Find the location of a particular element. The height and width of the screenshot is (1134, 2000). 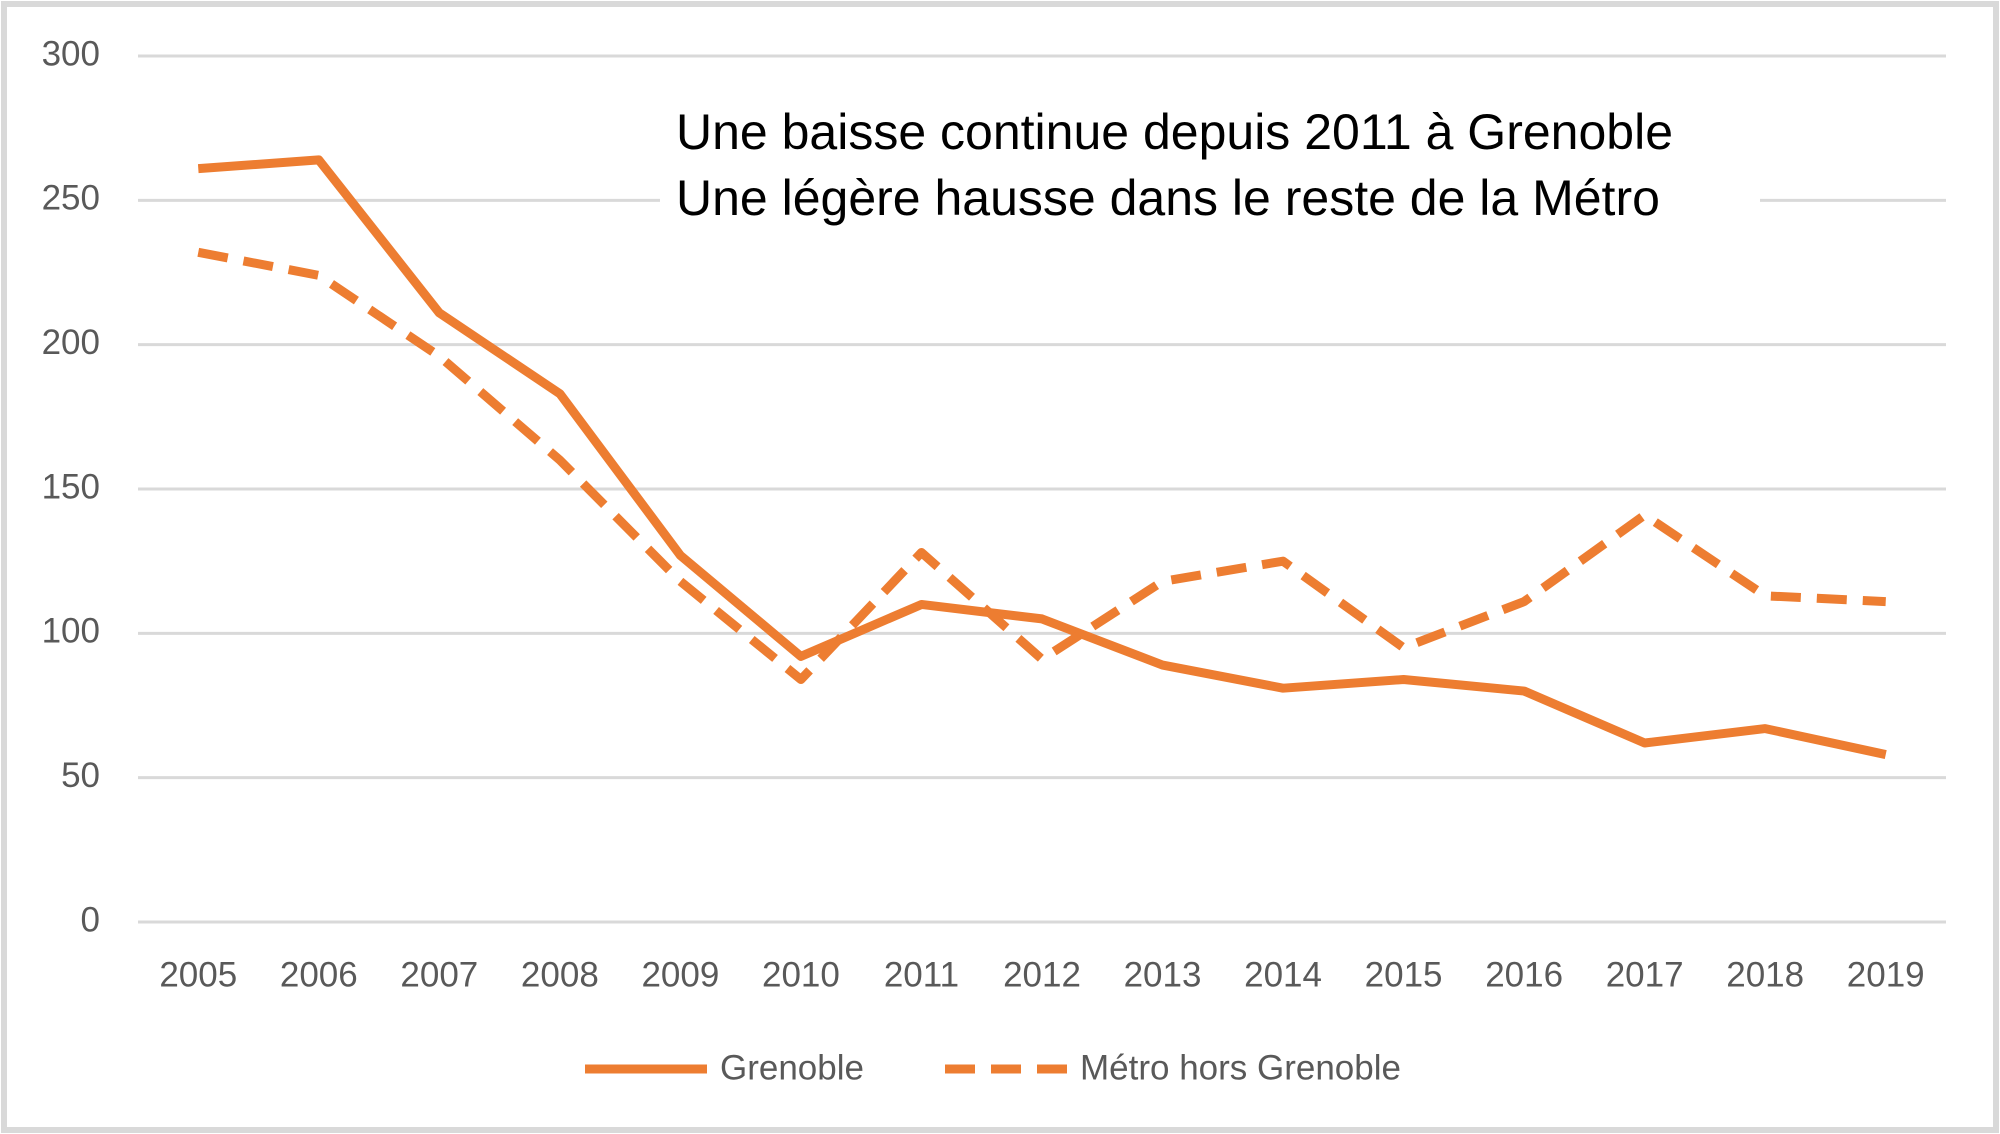

y-tick-label: 200 is located at coordinates (71, 342).